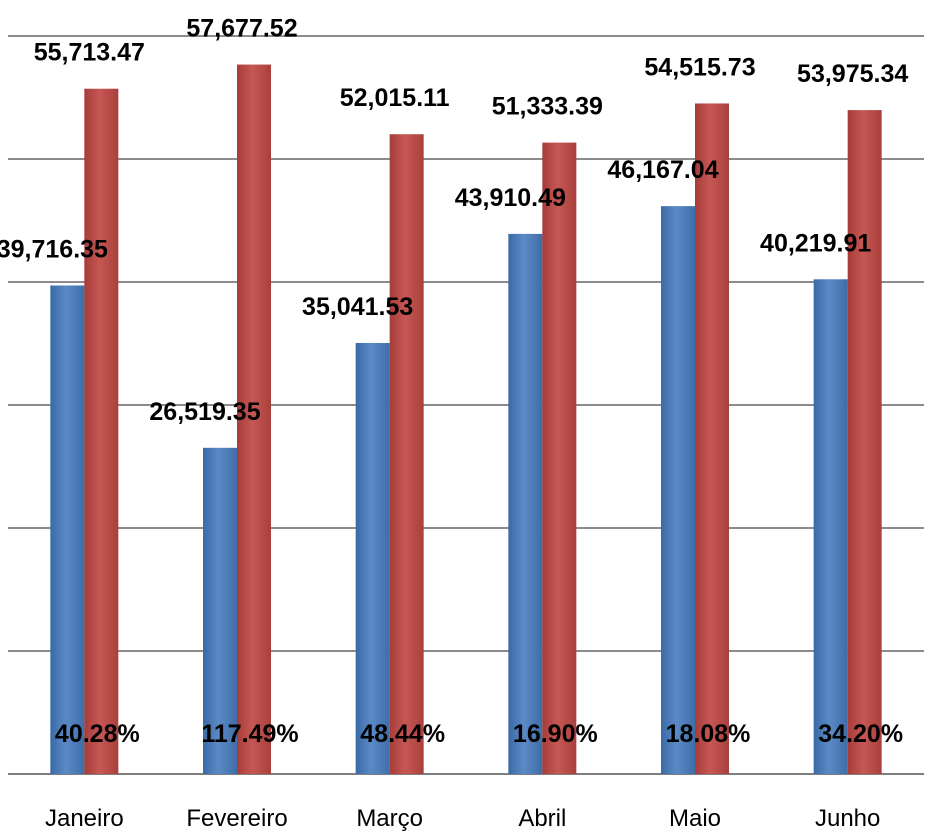 This screenshot has width=934, height=835. Describe the element at coordinates (406, 454) in the screenshot. I see `bar-series-2-março` at that location.